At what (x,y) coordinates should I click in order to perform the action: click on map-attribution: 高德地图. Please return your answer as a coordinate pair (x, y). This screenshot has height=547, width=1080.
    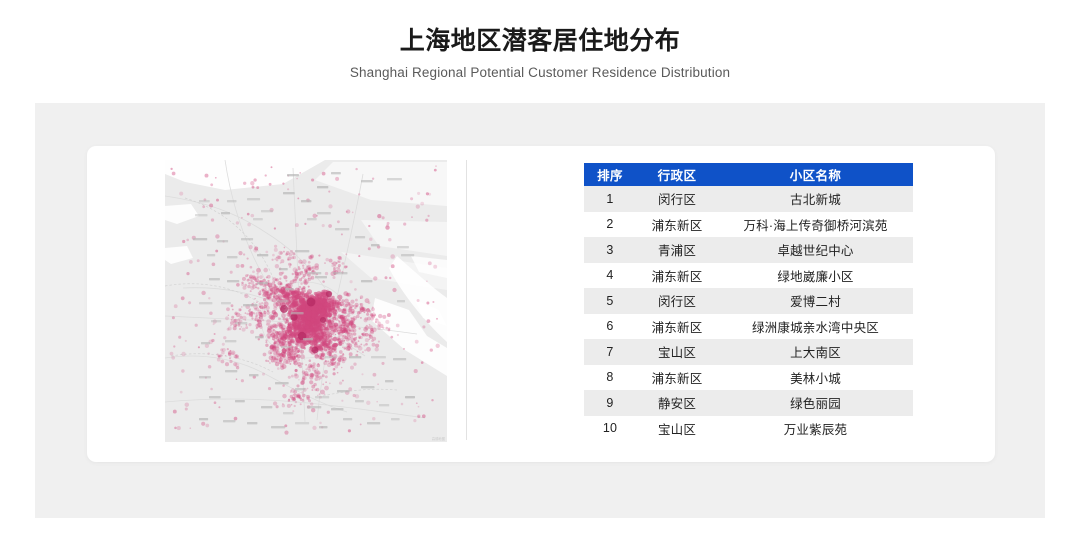
    Looking at the image, I should click on (438, 439).